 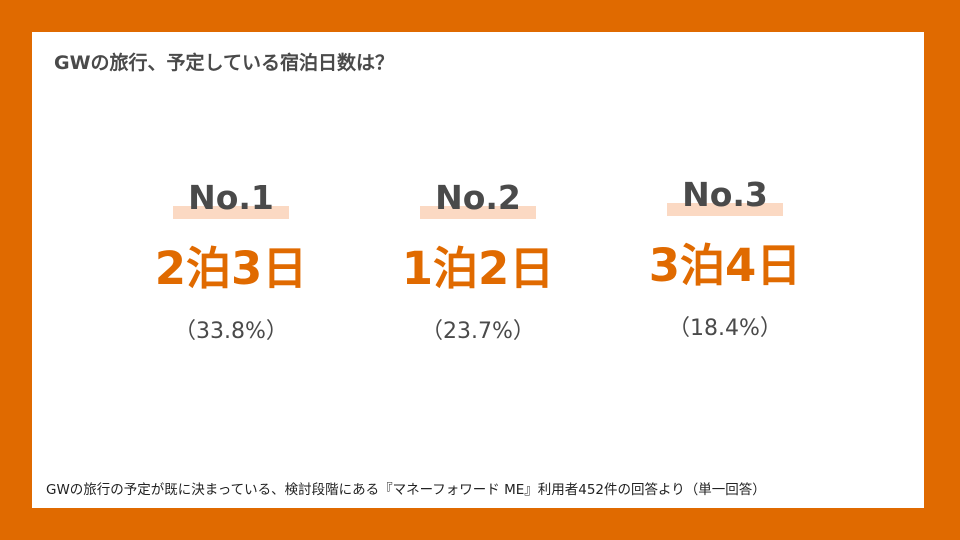 I want to click on nights-value: 2泊3日, so click(x=231, y=268).